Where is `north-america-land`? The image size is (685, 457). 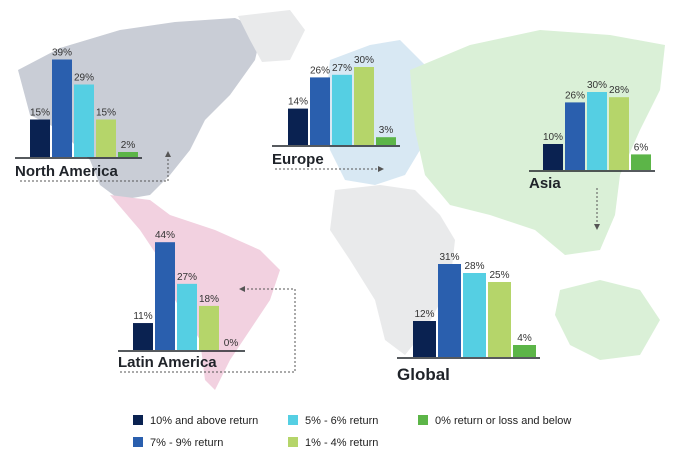
north-america-land is located at coordinates (140, 109).